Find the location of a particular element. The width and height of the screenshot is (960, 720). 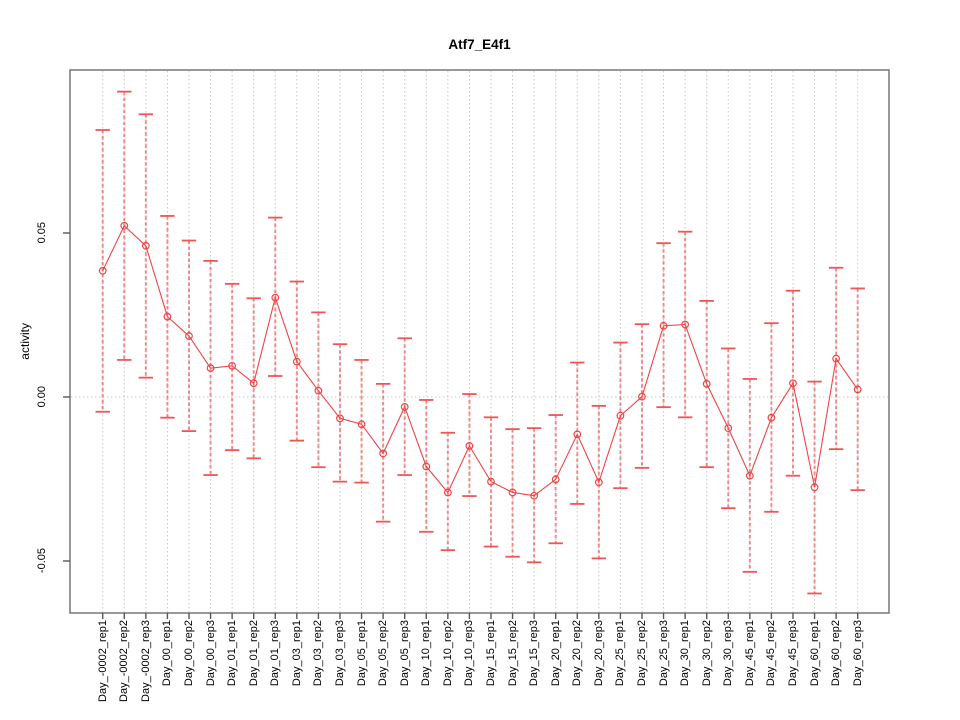

x-tick-label-text: Day_20_rep2 is located at coordinates (577, 653).